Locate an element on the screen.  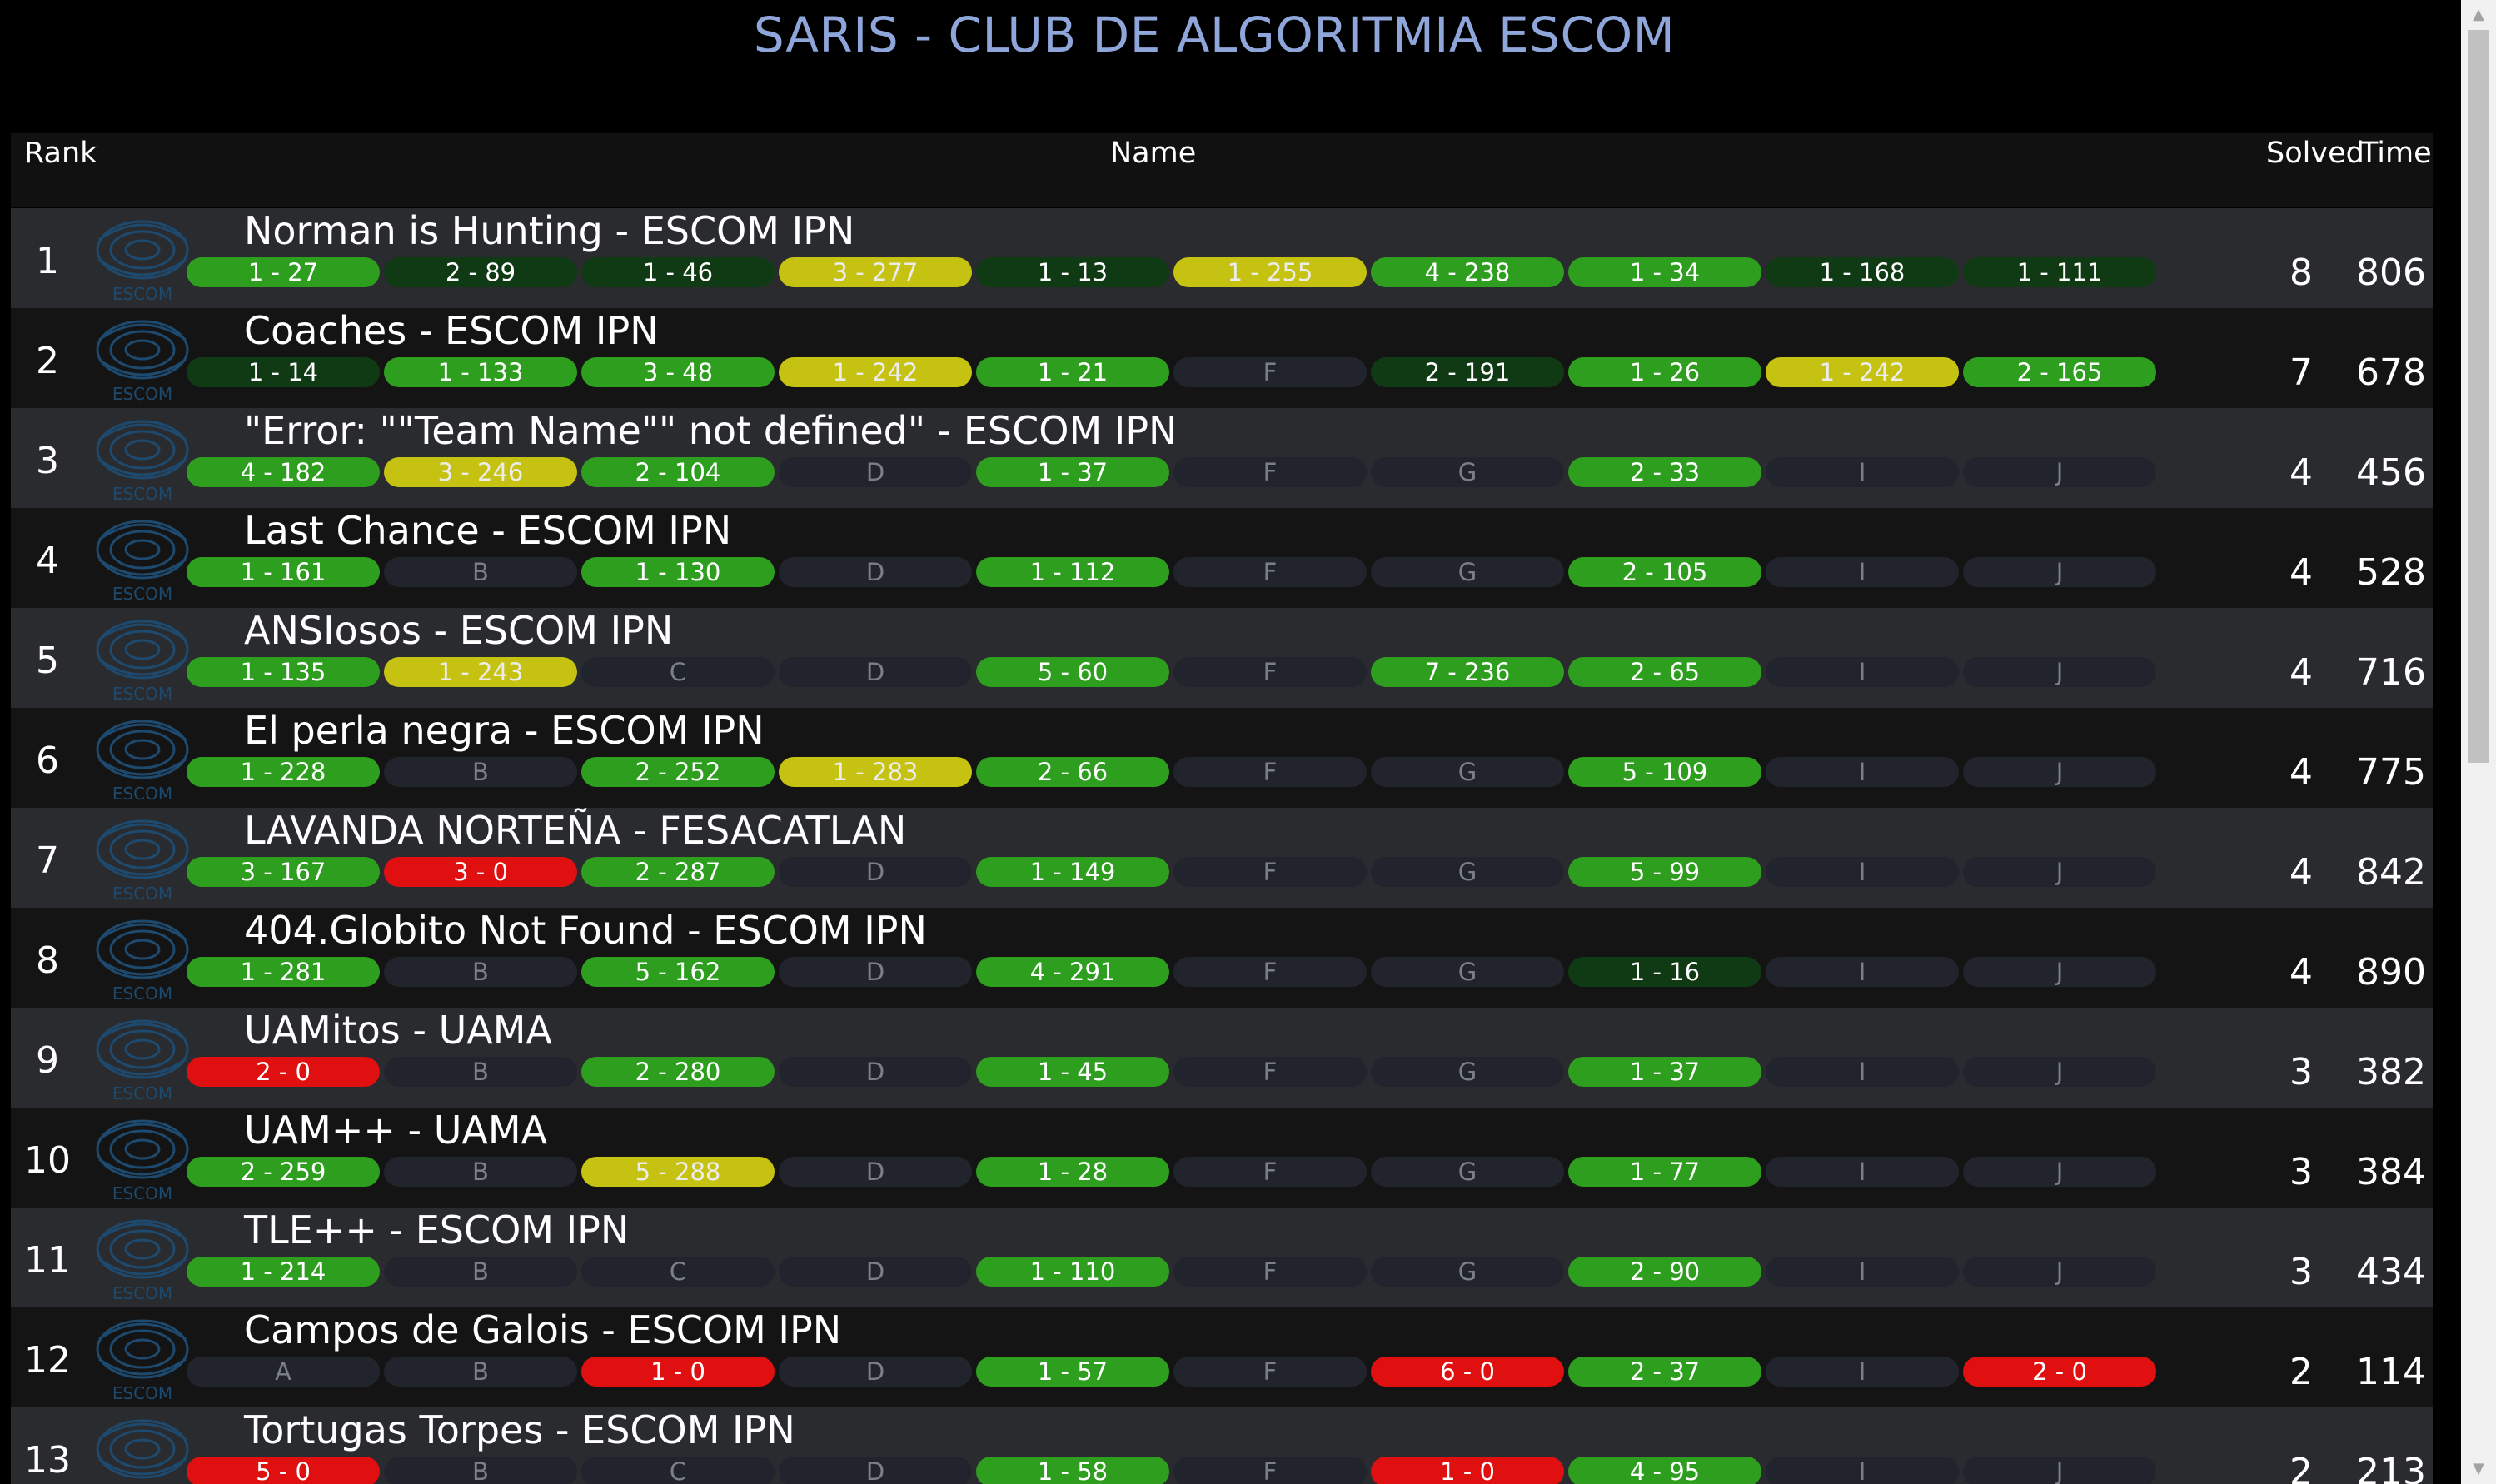
team-time: 434 is located at coordinates (2391, 1272).